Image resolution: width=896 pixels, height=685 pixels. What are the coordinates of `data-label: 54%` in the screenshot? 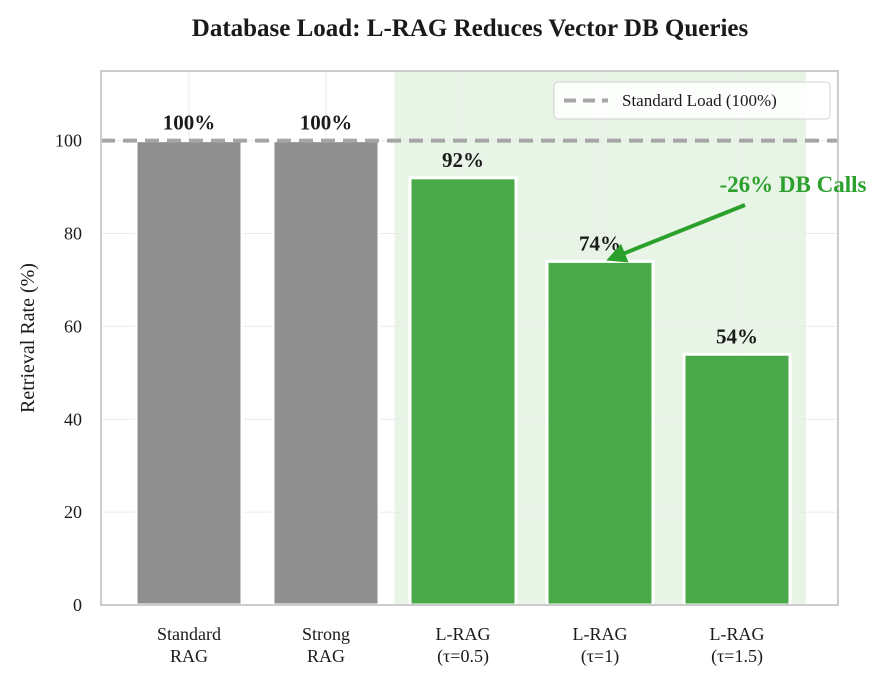 It's located at (737, 336).